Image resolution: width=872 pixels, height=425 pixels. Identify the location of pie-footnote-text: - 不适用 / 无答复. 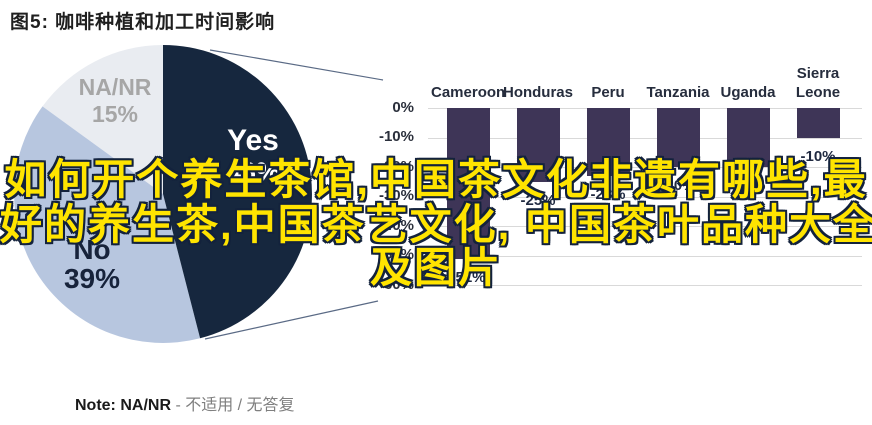
(233, 405).